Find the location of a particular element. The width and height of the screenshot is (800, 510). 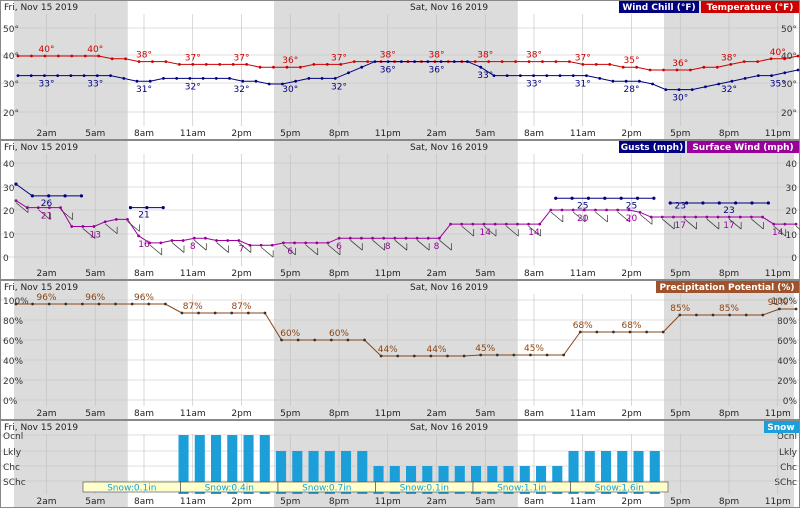

y-tick-label-left: 30° is located at coordinates (11, 85).